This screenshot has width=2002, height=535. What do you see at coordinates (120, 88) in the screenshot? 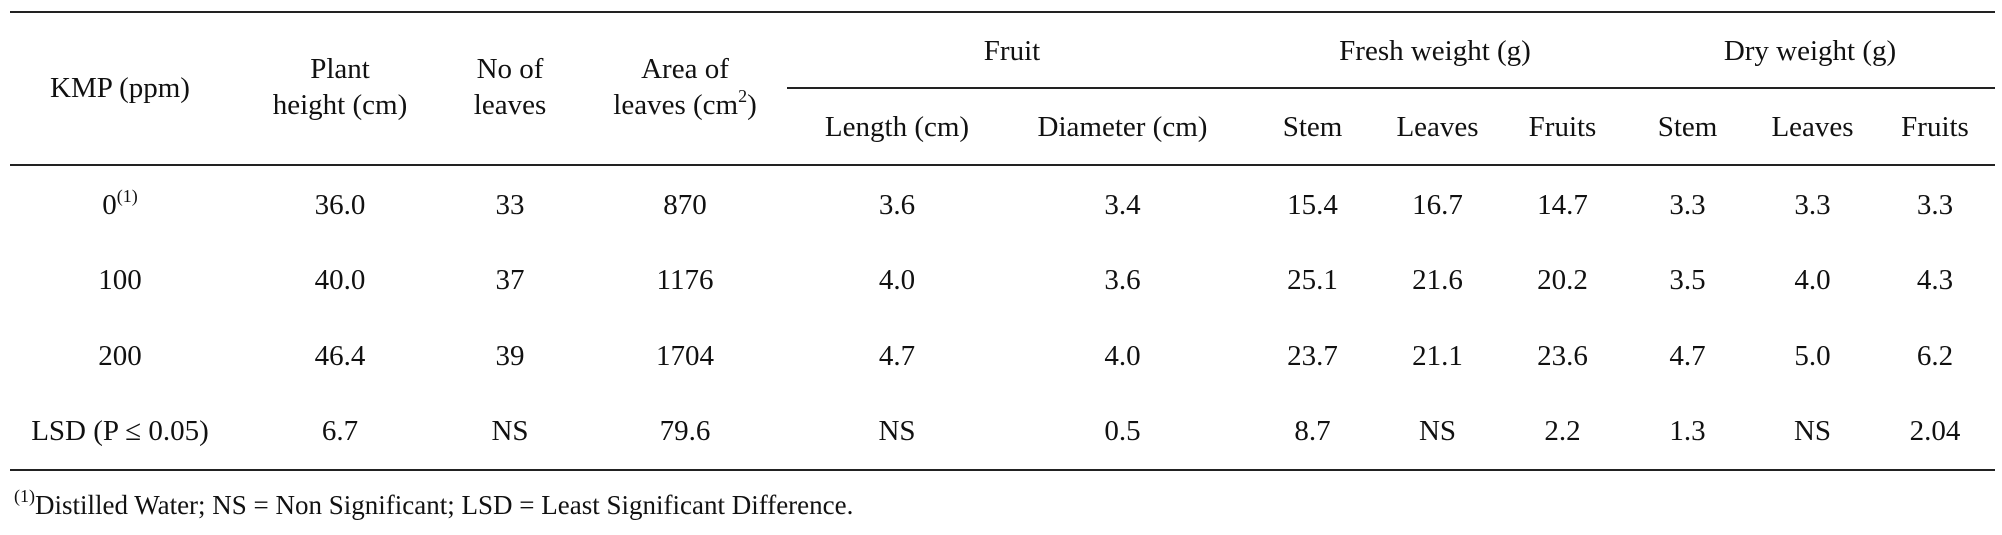
I see `header-kmp: KMP (ppm)` at bounding box center [120, 88].